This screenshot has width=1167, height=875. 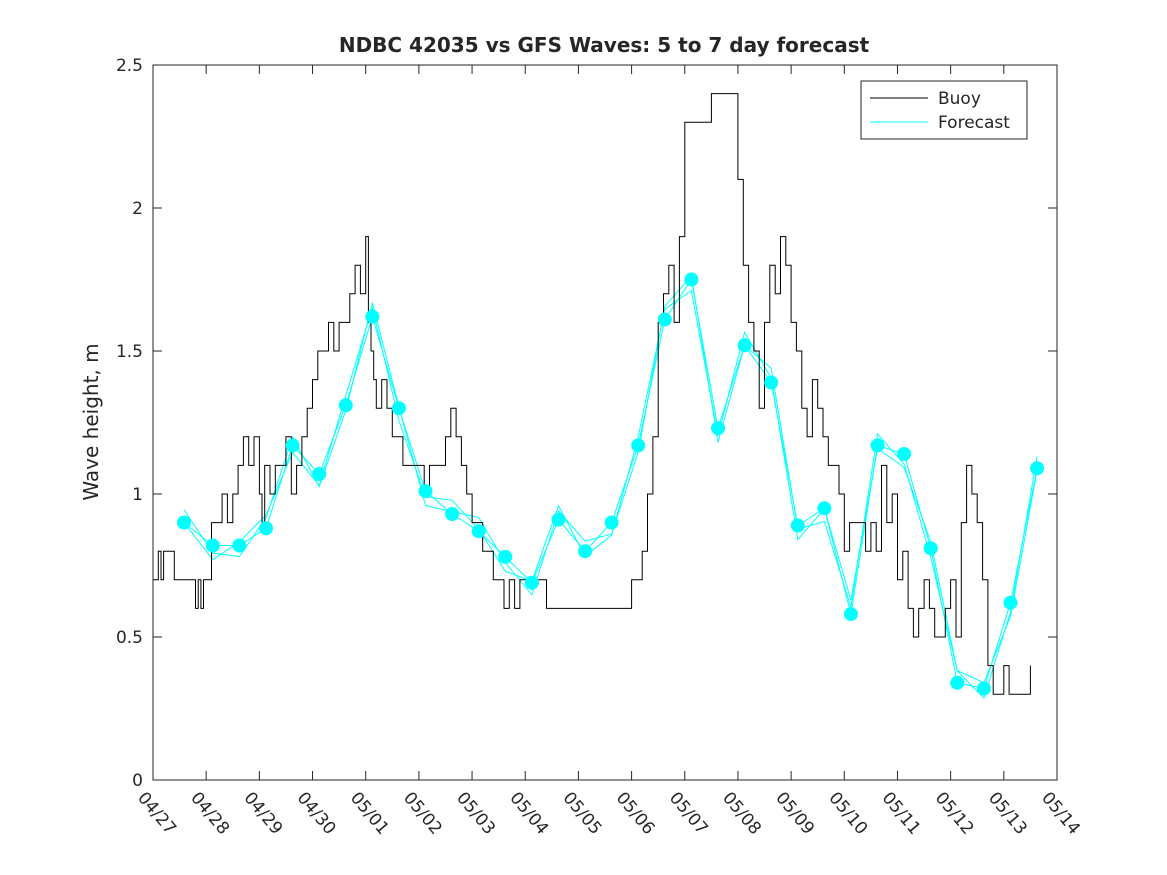 What do you see at coordinates (129, 66) in the screenshot?
I see `y-tick-label: 2.5` at bounding box center [129, 66].